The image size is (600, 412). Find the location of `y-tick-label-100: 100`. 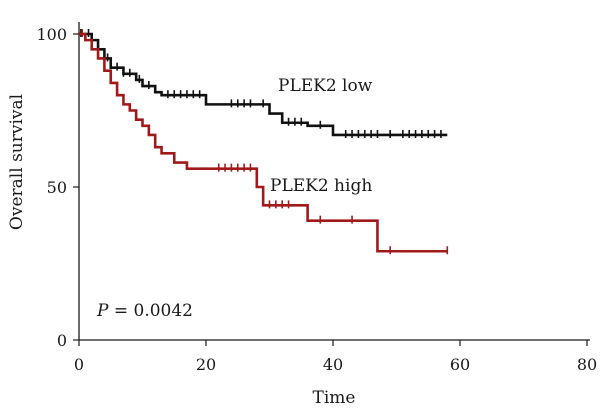

y-tick-label-100: 100 is located at coordinates (51, 34).